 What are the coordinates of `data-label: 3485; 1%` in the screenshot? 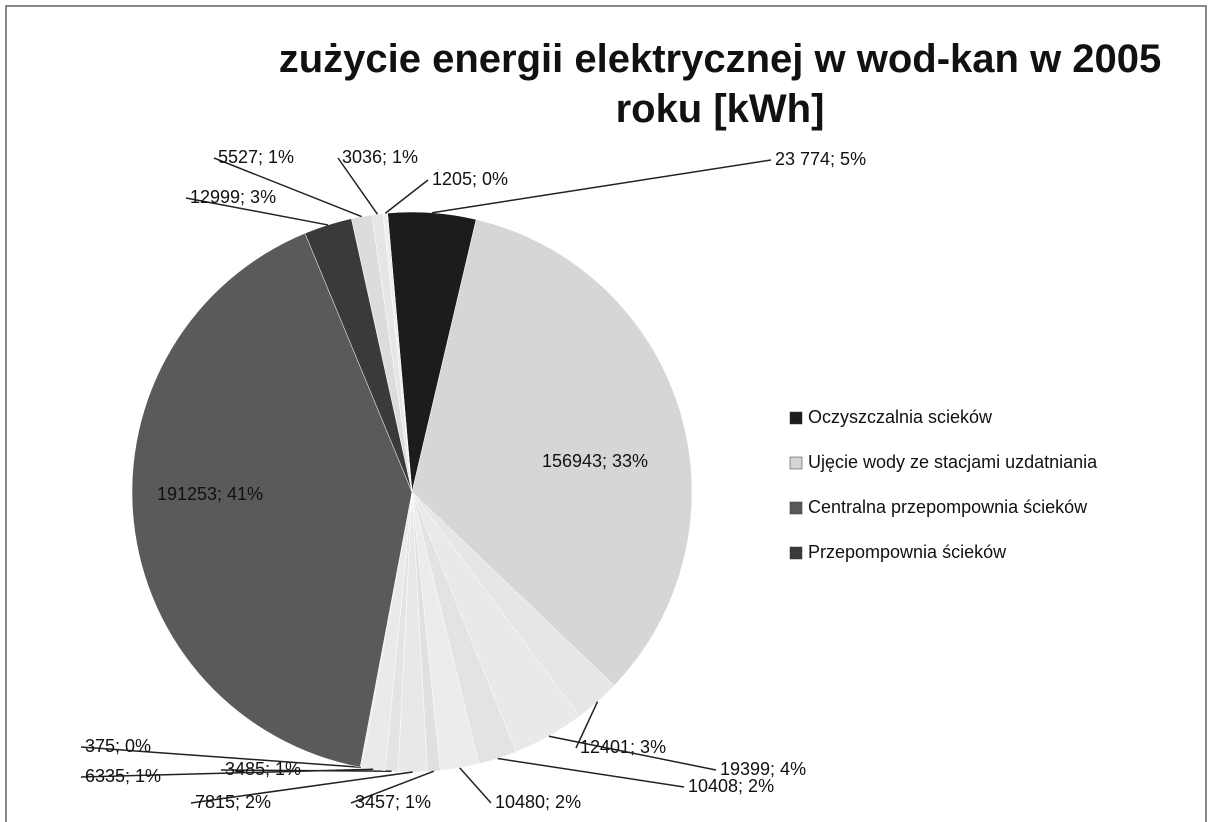 It's located at (263, 769).